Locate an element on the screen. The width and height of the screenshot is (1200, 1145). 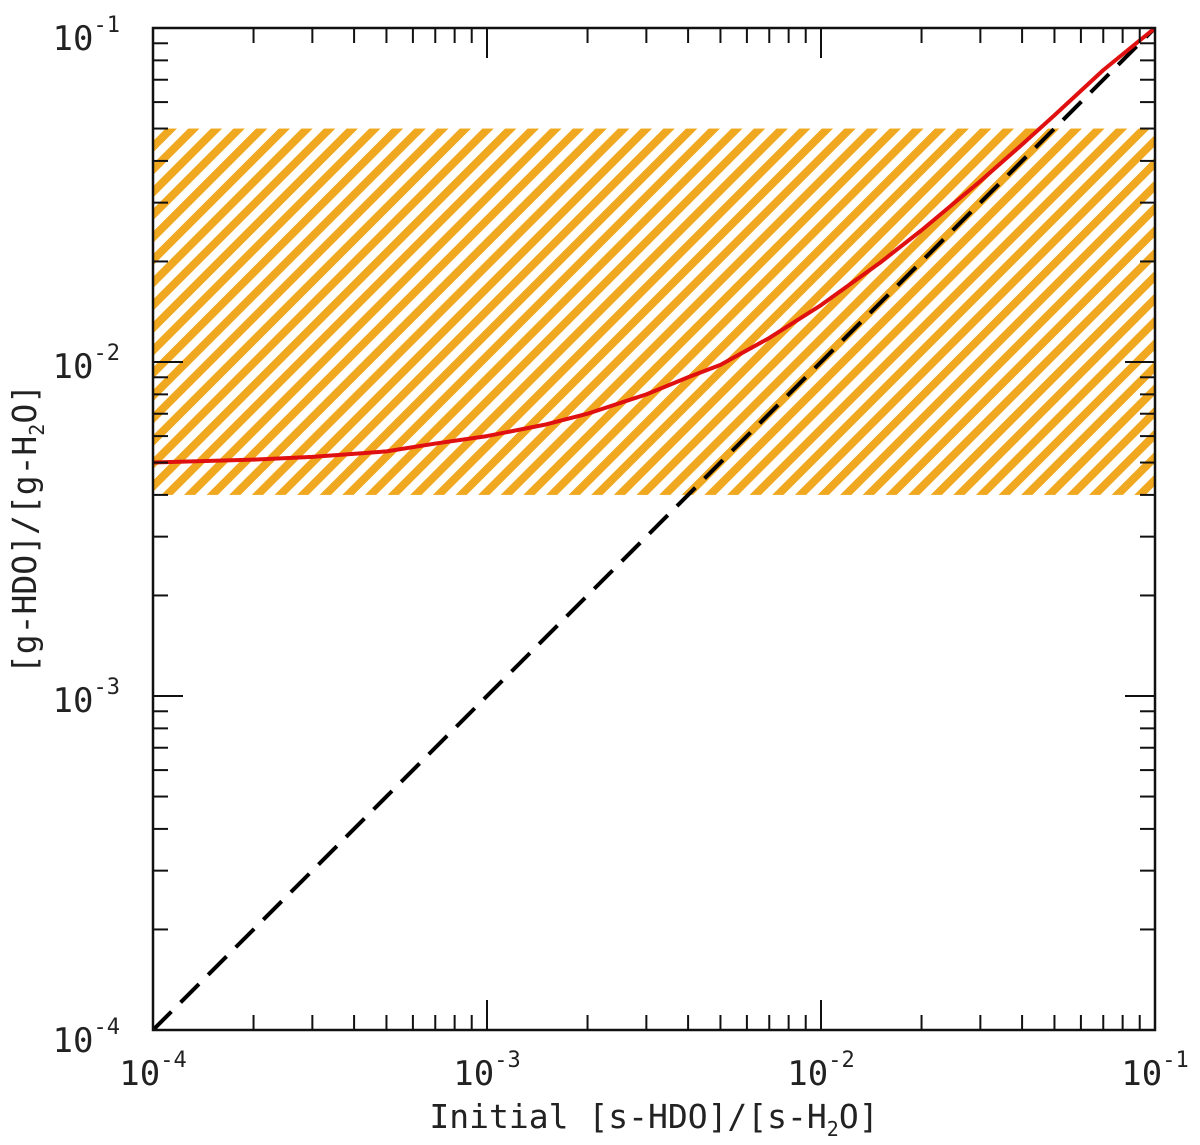
x-tick-label: 10⁻² is located at coordinates (820, 1071).